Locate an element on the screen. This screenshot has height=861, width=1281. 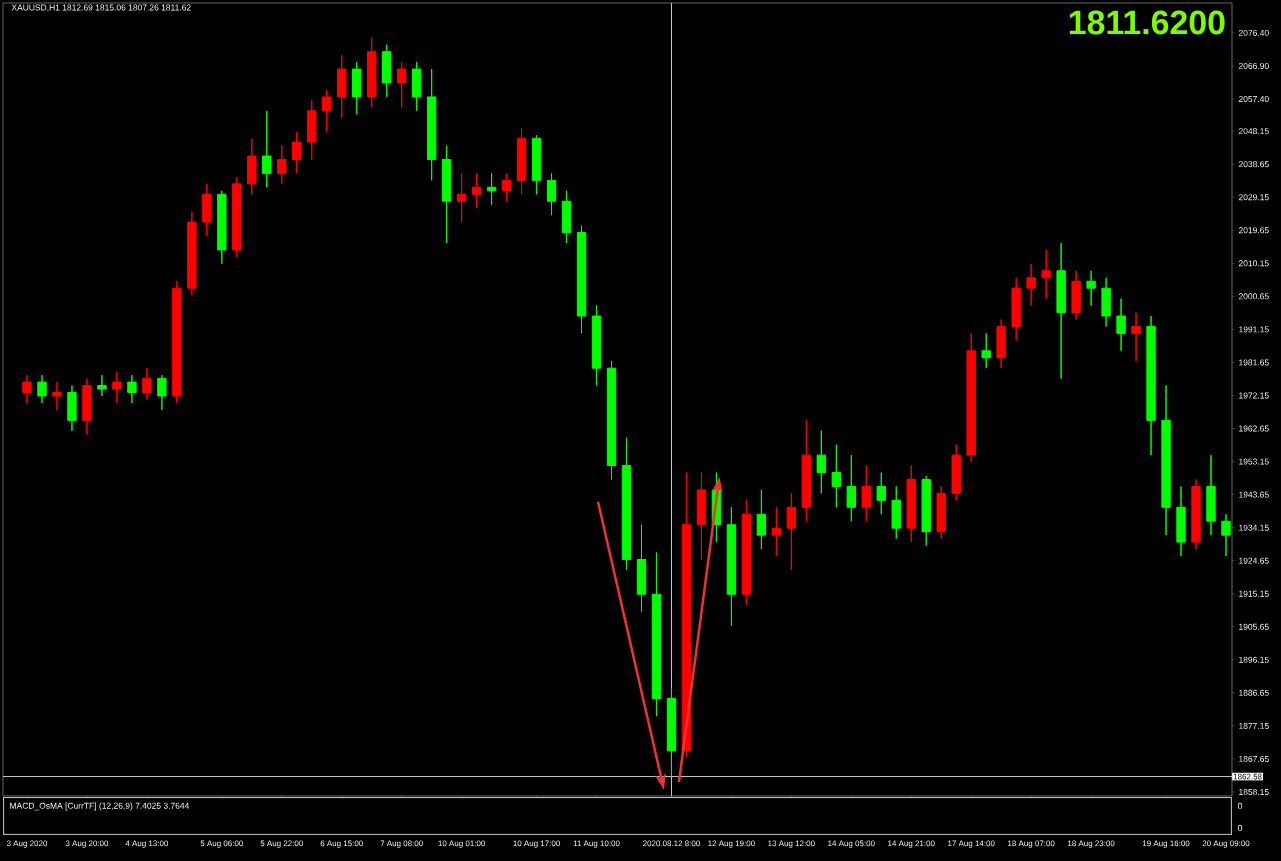
y-tick-label: 2010.15 is located at coordinates (1253, 263).